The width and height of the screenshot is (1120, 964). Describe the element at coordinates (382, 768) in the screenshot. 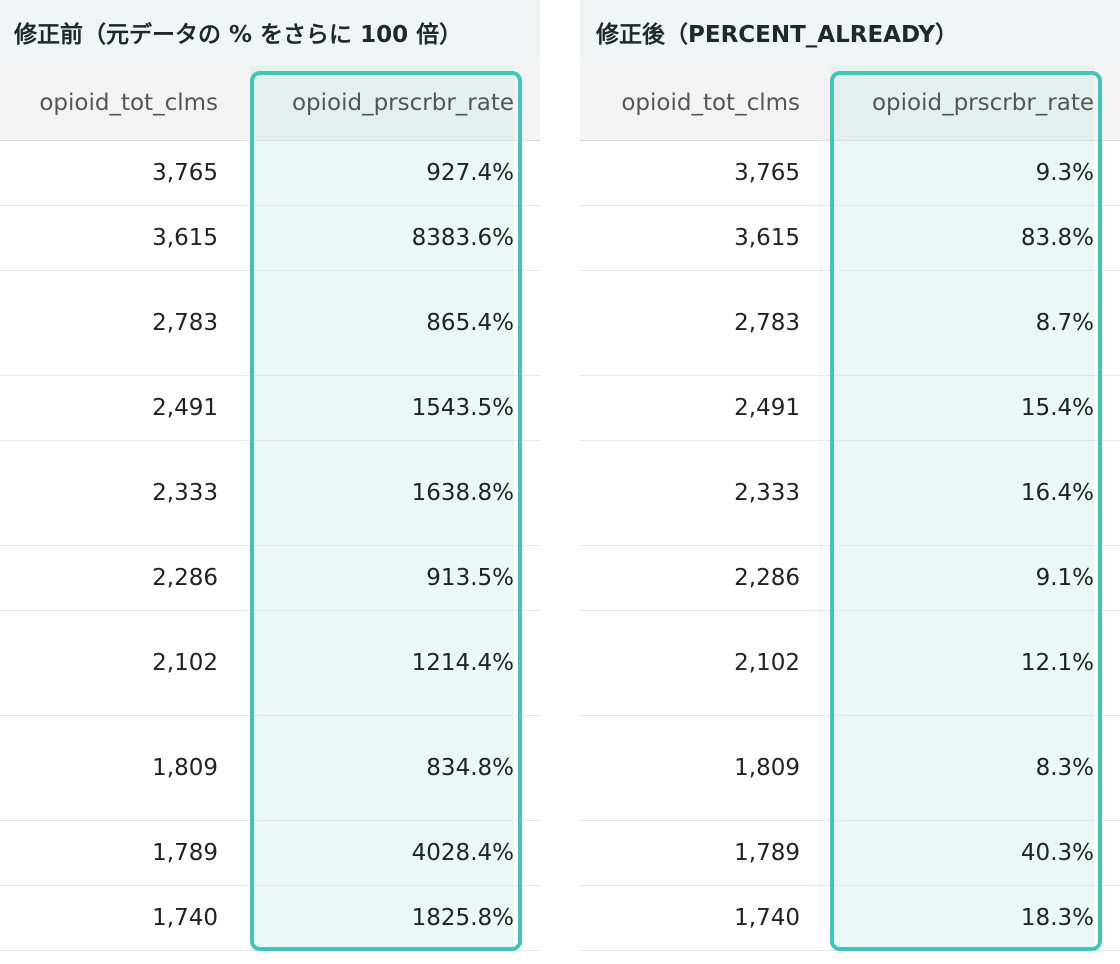

I see `cell-prscrbr-rate: 834.8%` at that location.